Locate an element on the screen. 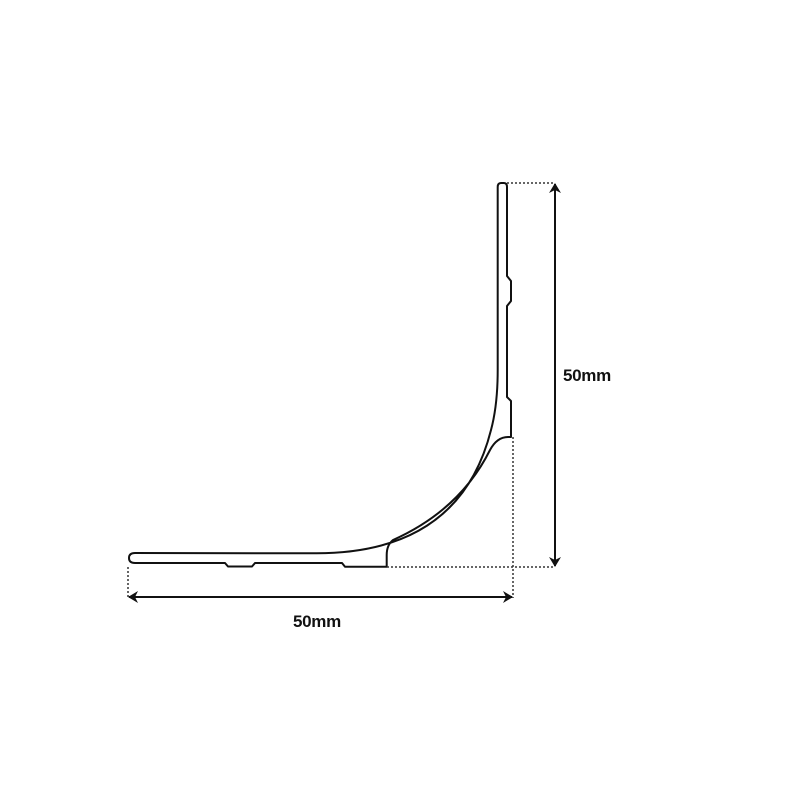 Image resolution: width=800 pixels, height=800 pixels. width-dimension-label: 50mm is located at coordinates (317, 621).